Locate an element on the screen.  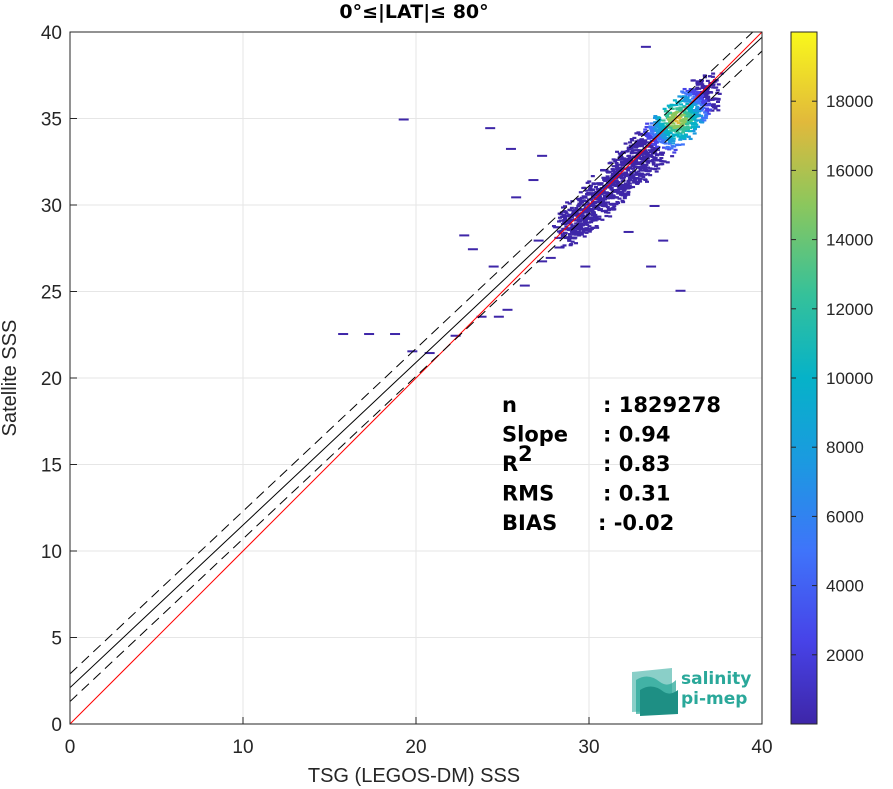
stat-label-slope: Slope is located at coordinates (535, 435).